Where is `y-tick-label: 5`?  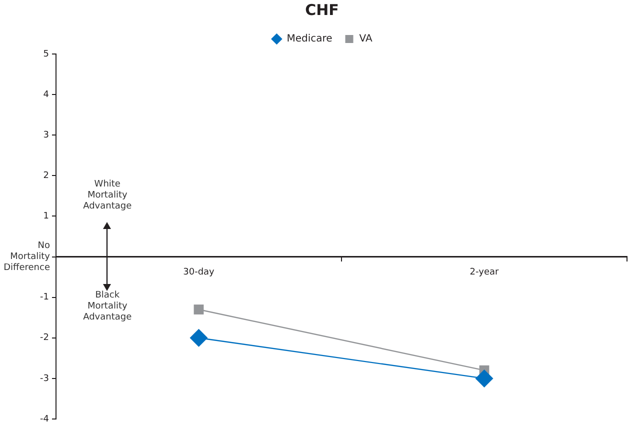 y-tick-label: 5 is located at coordinates (46, 54).